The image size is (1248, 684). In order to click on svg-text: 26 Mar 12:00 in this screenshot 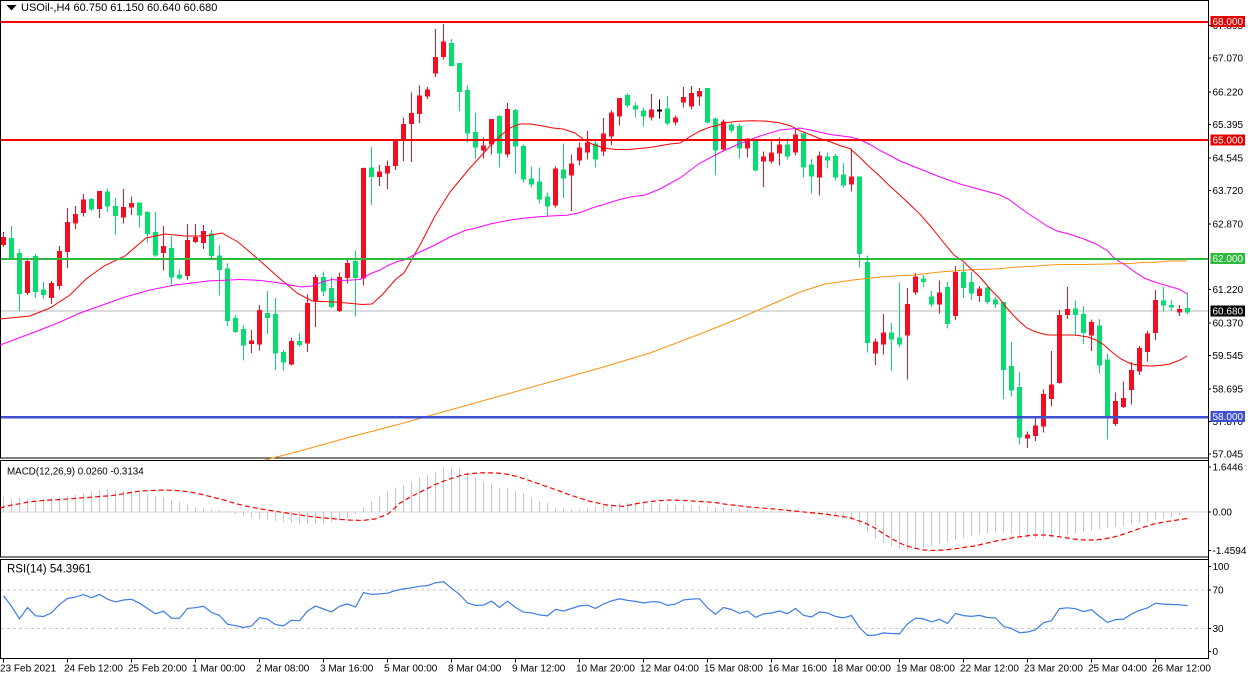, I will do `click(1181, 669)`.